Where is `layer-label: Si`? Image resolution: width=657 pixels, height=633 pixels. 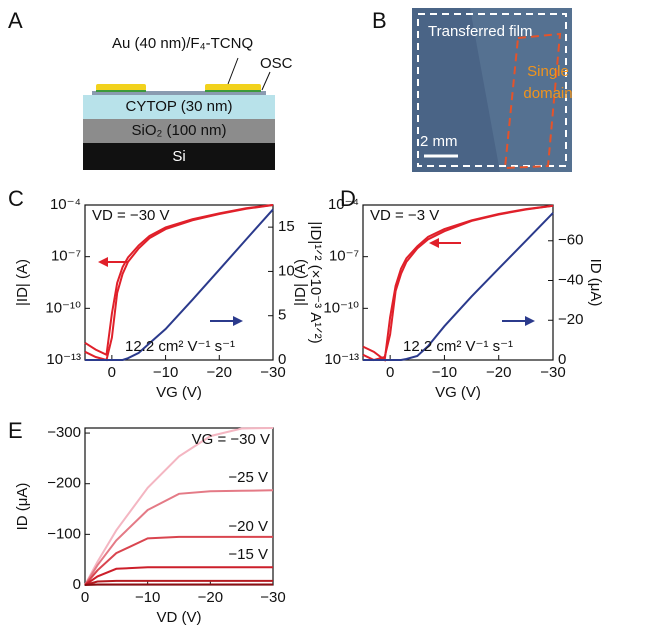 layer-label: Si is located at coordinates (178, 156).